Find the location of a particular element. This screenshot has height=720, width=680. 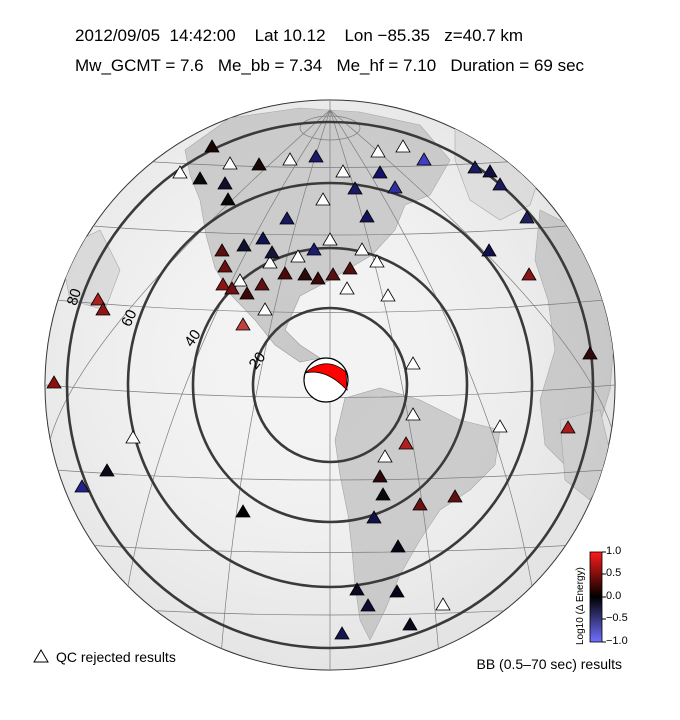

colorbar-title: Log10 (Δ Energy) is located at coordinates (580, 606).